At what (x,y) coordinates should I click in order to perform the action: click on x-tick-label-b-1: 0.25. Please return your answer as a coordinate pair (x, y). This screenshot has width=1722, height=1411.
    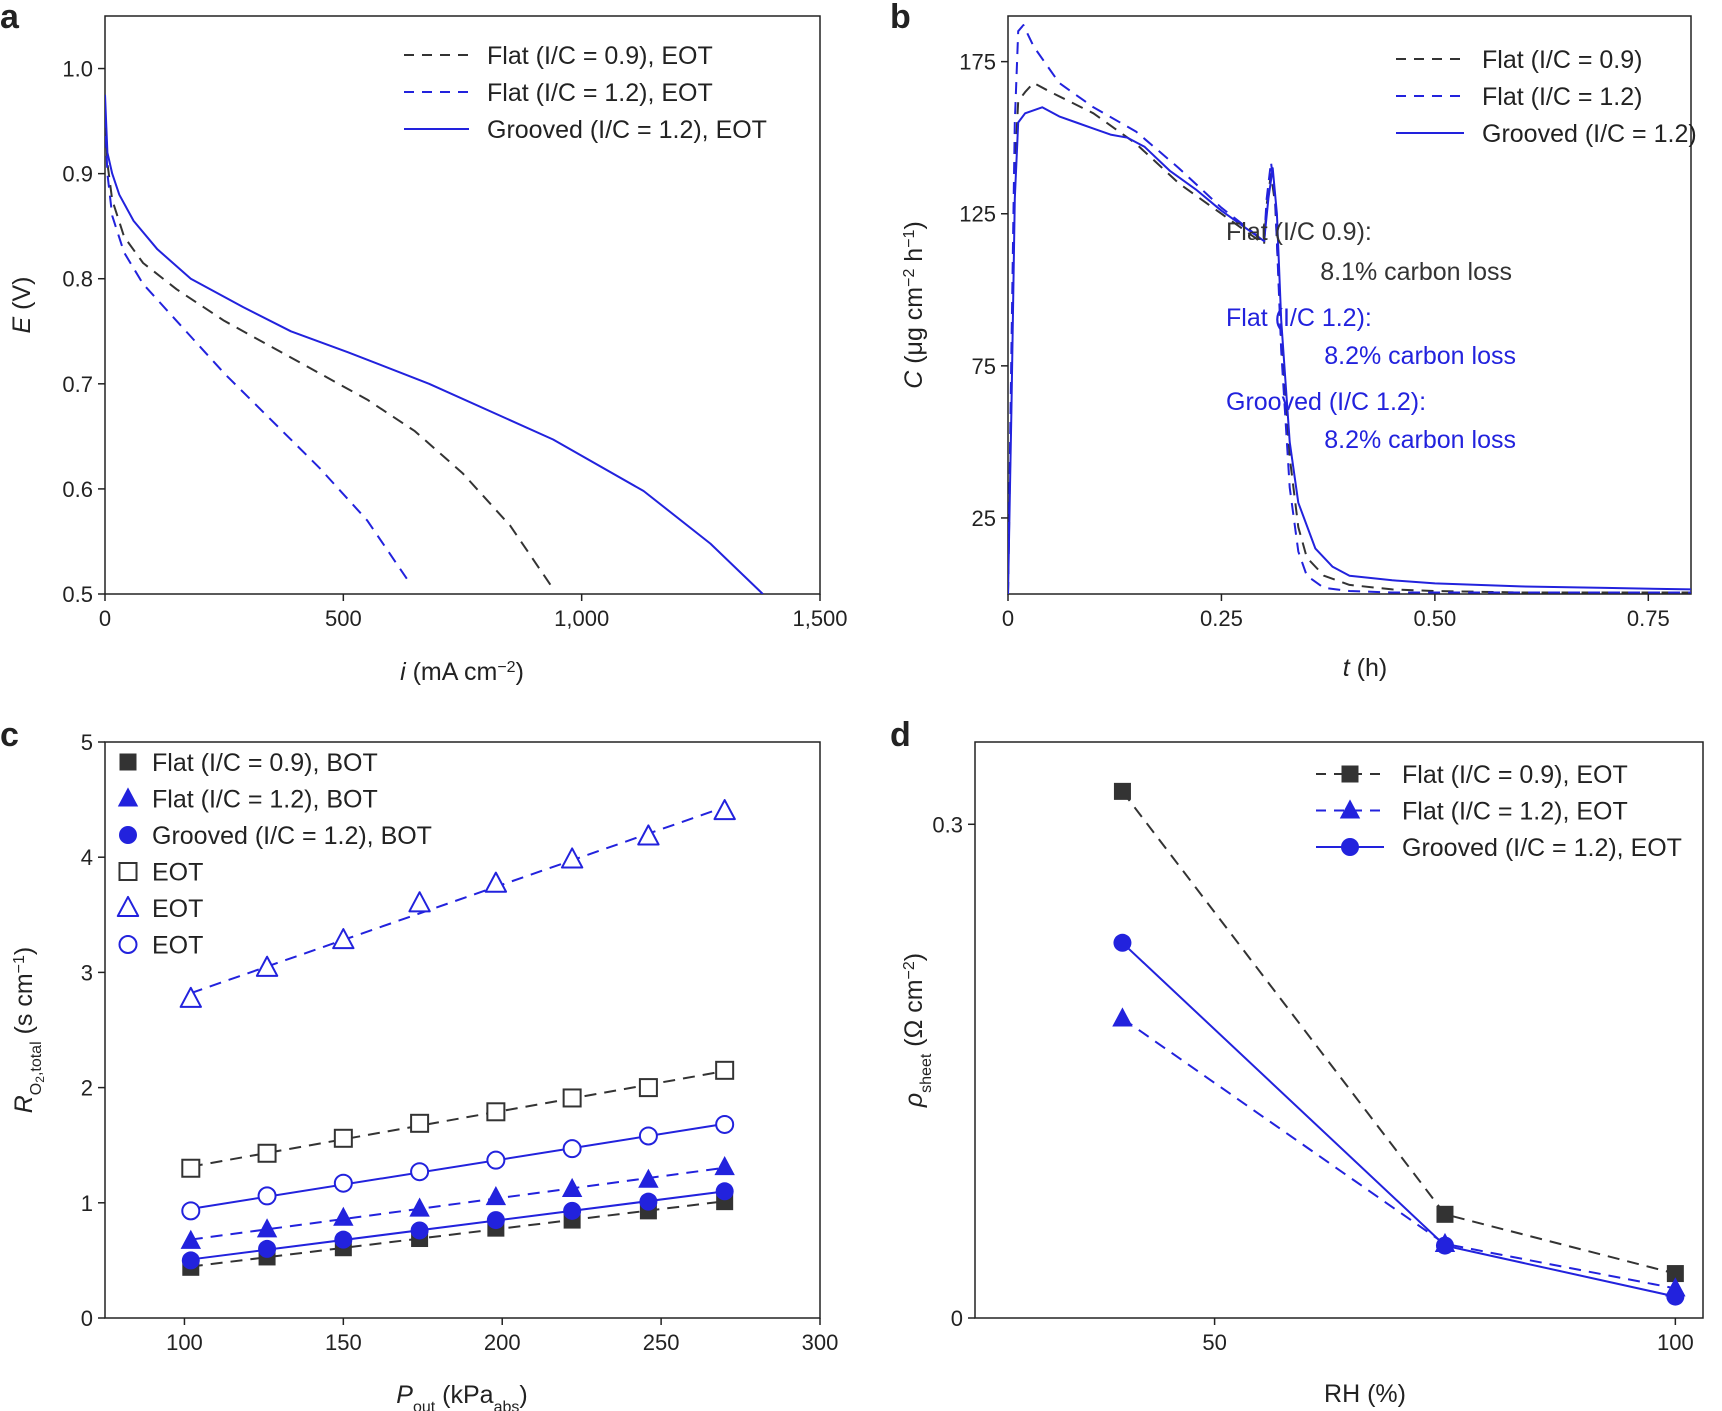
    Looking at the image, I should click on (1221, 618).